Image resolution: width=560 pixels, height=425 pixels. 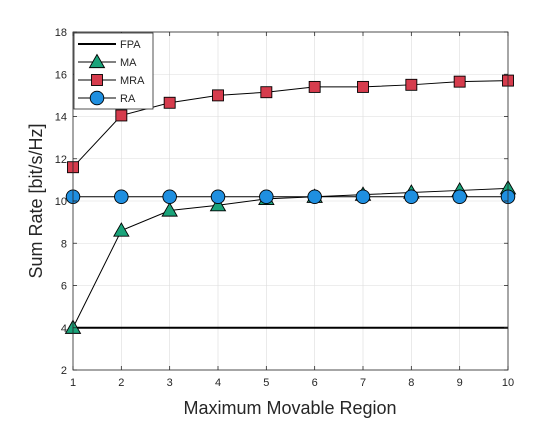 What do you see at coordinates (315, 383) in the screenshot?
I see `x-tick-label: 6` at bounding box center [315, 383].